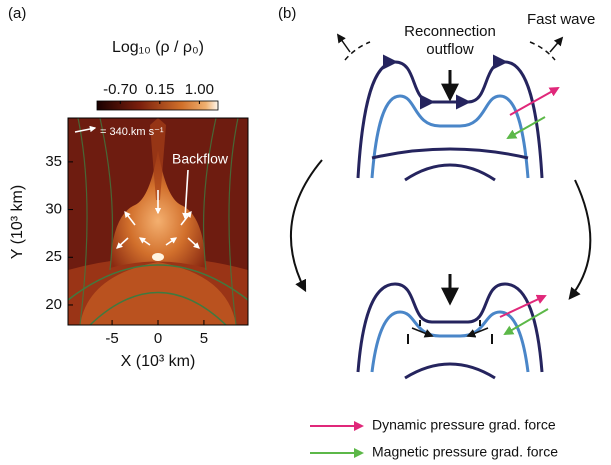 Image resolution: width=611 pixels, height=465 pixels. What do you see at coordinates (465, 452) in the screenshot?
I see `legend-label: Magnetic pressure grad. force` at bounding box center [465, 452].